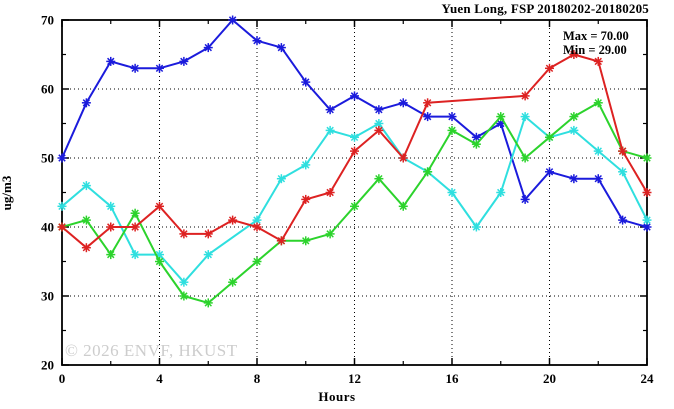  What do you see at coordinates (159, 206) in the screenshot?
I see `data-point-red-h4` at bounding box center [159, 206].